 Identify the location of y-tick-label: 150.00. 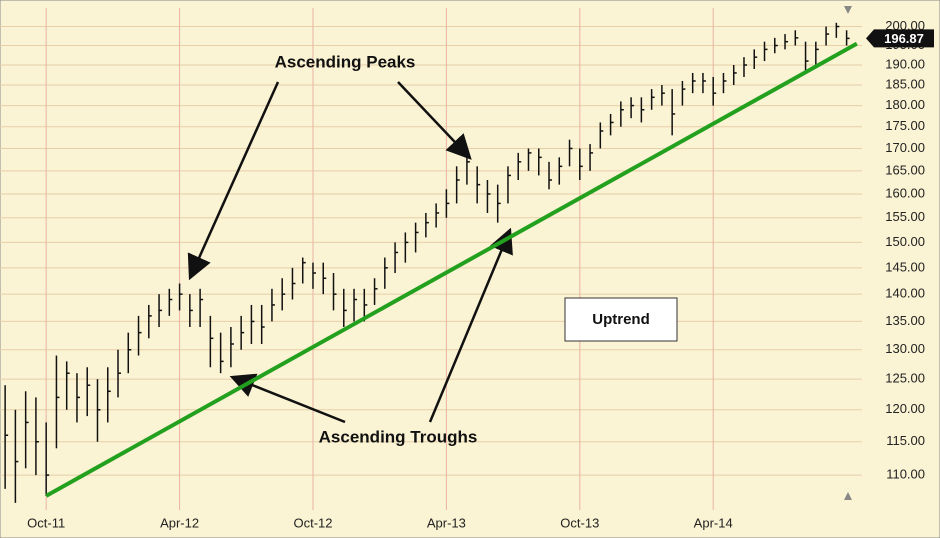
(905, 241).